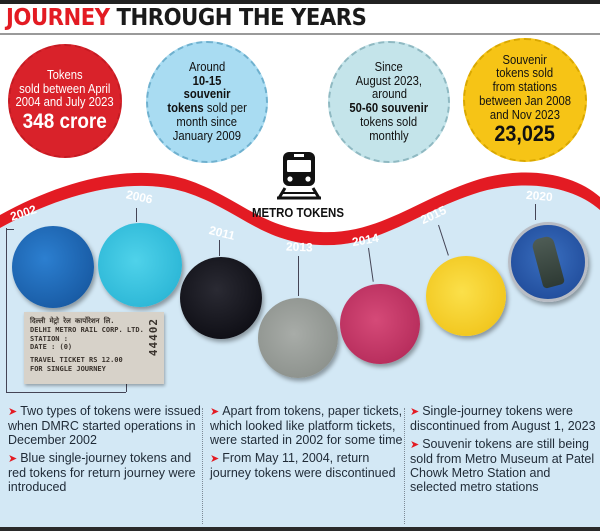 The height and width of the screenshot is (531, 600). What do you see at coordinates (525, 87) in the screenshot?
I see `badge-text: from stations` at bounding box center [525, 87].